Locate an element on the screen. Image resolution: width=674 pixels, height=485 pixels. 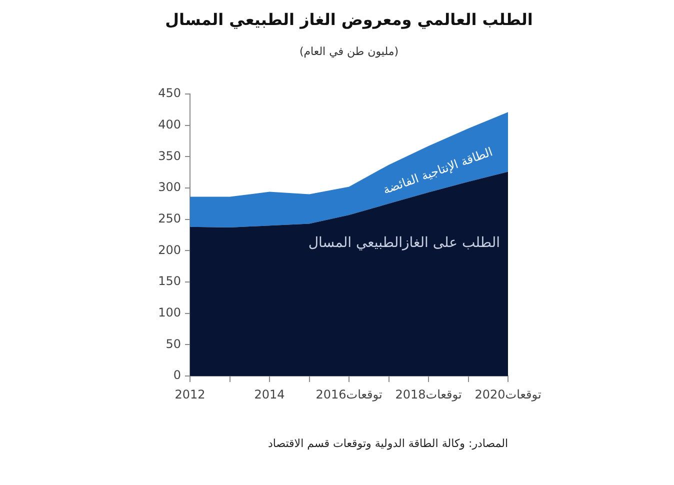
series-label: الطلب على الغازالطبيعي المسال is located at coordinates (404, 243).